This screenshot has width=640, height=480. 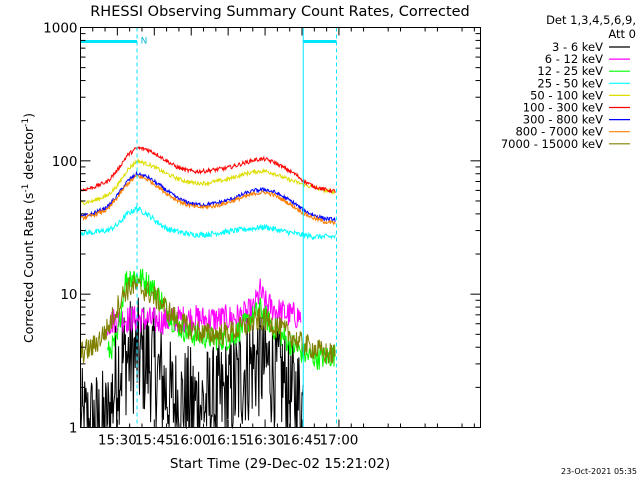 What do you see at coordinates (191, 441) in the screenshot?
I see `x-tick-label: 16:00` at bounding box center [191, 441].